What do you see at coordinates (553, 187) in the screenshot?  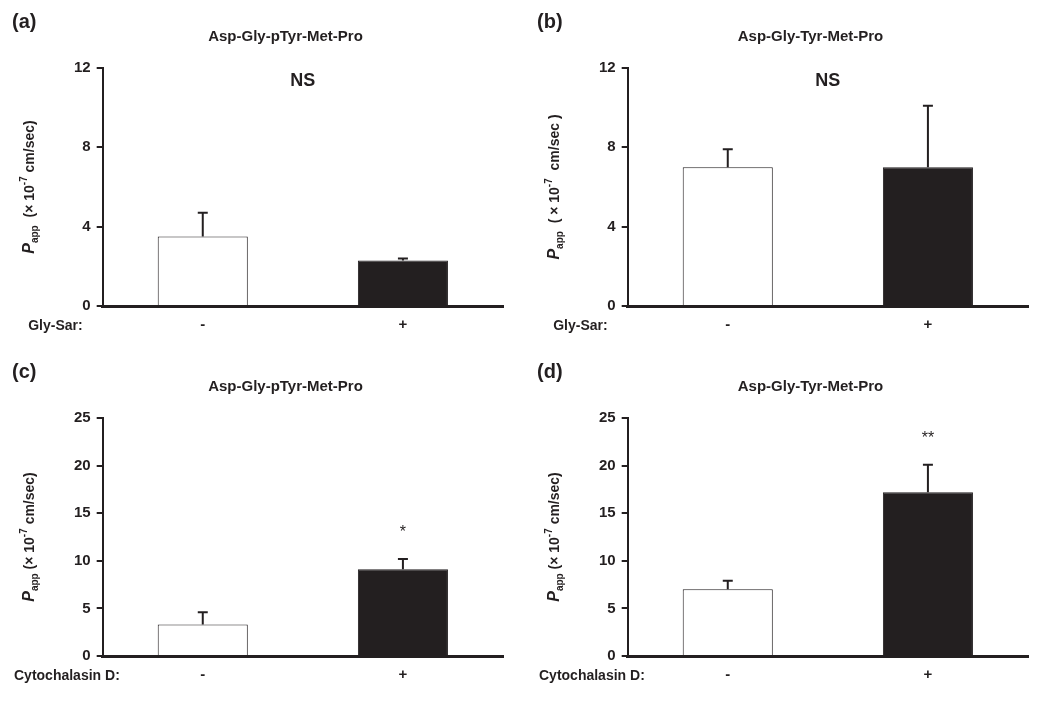 I see `y-axis-title: Papp ( × 10-7 cm/sec )` at bounding box center [553, 187].